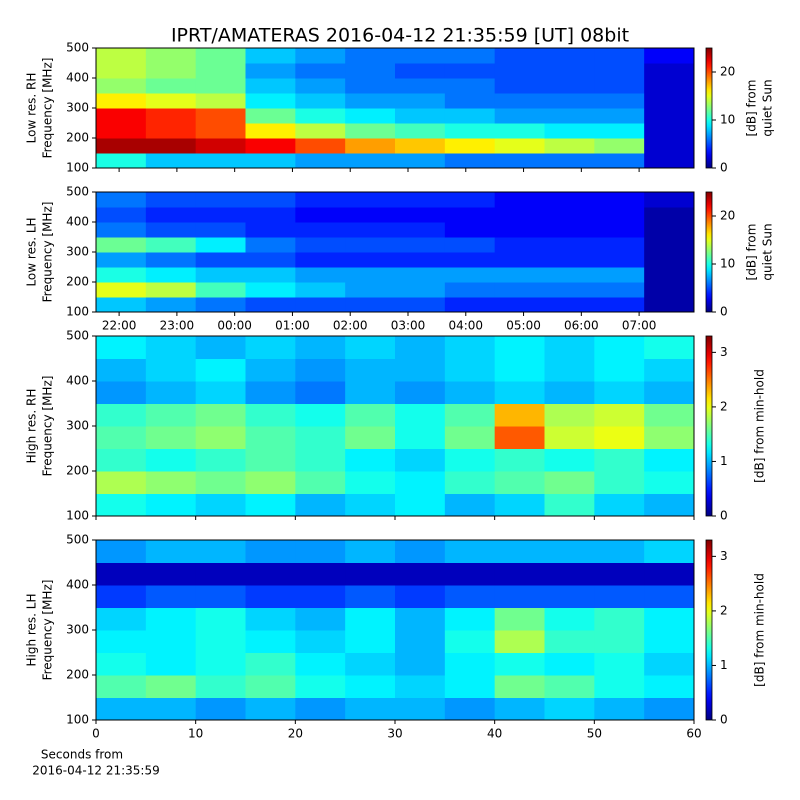 The height and width of the screenshot is (800, 800). Describe the element at coordinates (639, 326) in the screenshot. I see `x-tick-label: 07:00` at that location.